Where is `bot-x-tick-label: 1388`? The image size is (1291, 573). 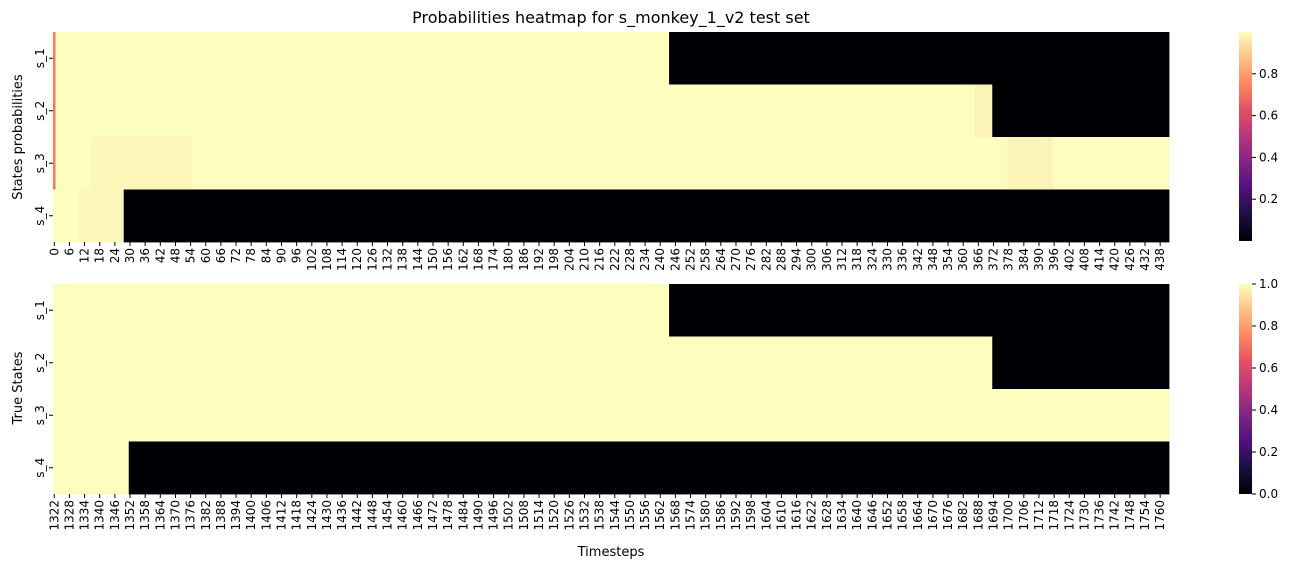 bot-x-tick-label: 1388 is located at coordinates (221, 515).